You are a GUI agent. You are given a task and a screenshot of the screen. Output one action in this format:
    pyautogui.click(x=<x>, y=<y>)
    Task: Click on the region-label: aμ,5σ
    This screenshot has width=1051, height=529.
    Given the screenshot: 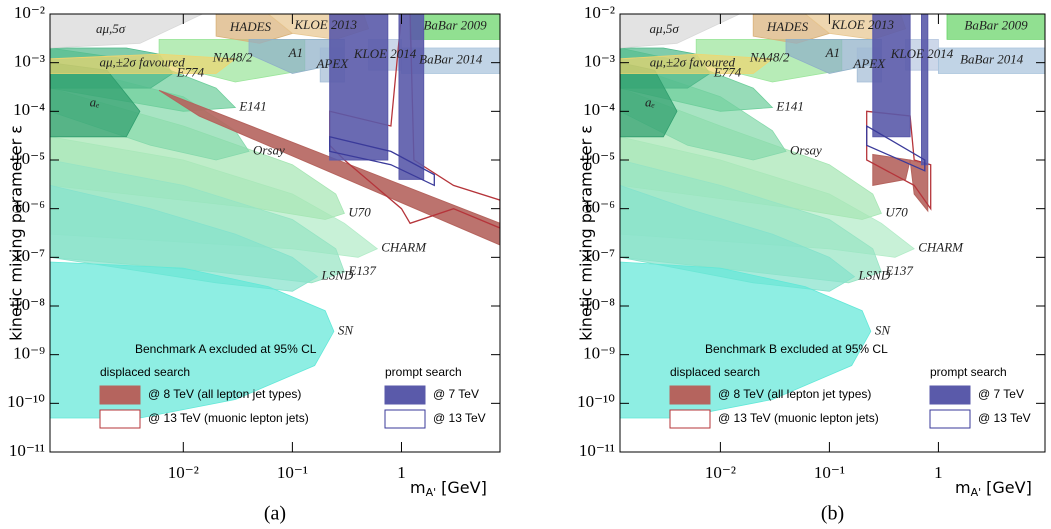 What is the action you would take?
    pyautogui.click(x=111, y=28)
    